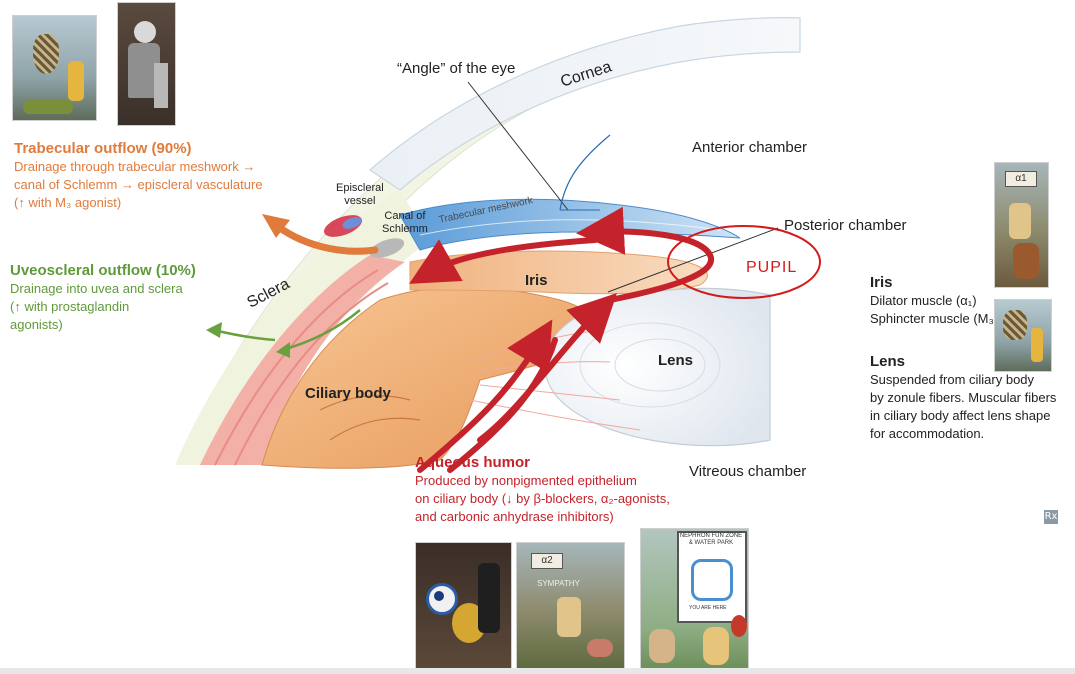 This screenshot has height=674, width=1075. I want to click on alpha2-sign: α2, so click(547, 561).